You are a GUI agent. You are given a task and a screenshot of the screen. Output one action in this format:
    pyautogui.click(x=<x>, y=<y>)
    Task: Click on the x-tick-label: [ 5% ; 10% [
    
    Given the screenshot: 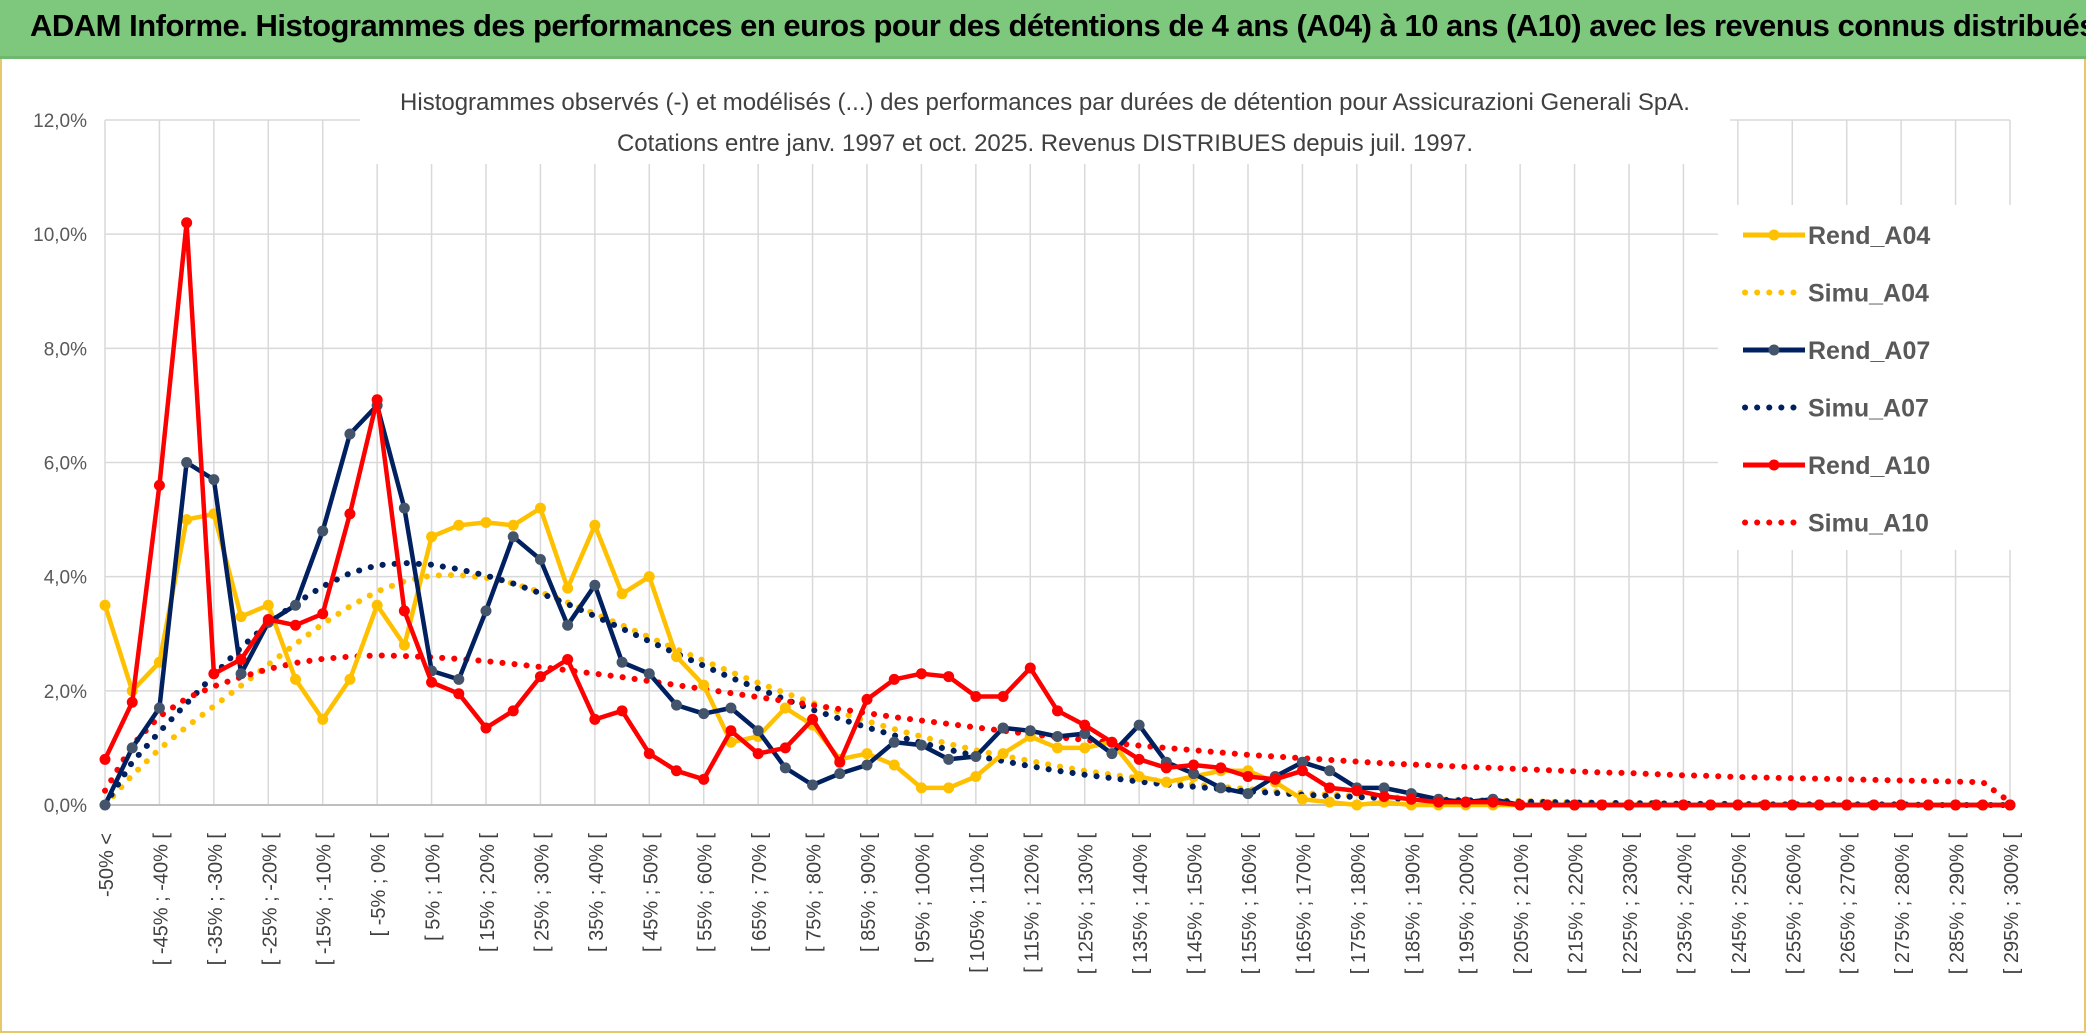 What is the action you would take?
    pyautogui.click(x=434, y=887)
    